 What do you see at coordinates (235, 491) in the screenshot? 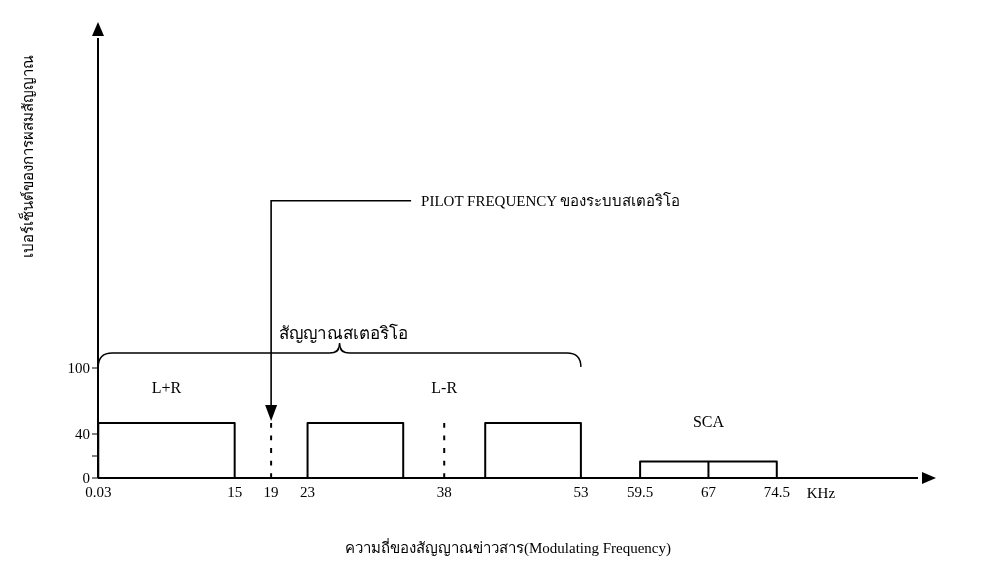
I see `x-tick-label: 15` at bounding box center [235, 491].